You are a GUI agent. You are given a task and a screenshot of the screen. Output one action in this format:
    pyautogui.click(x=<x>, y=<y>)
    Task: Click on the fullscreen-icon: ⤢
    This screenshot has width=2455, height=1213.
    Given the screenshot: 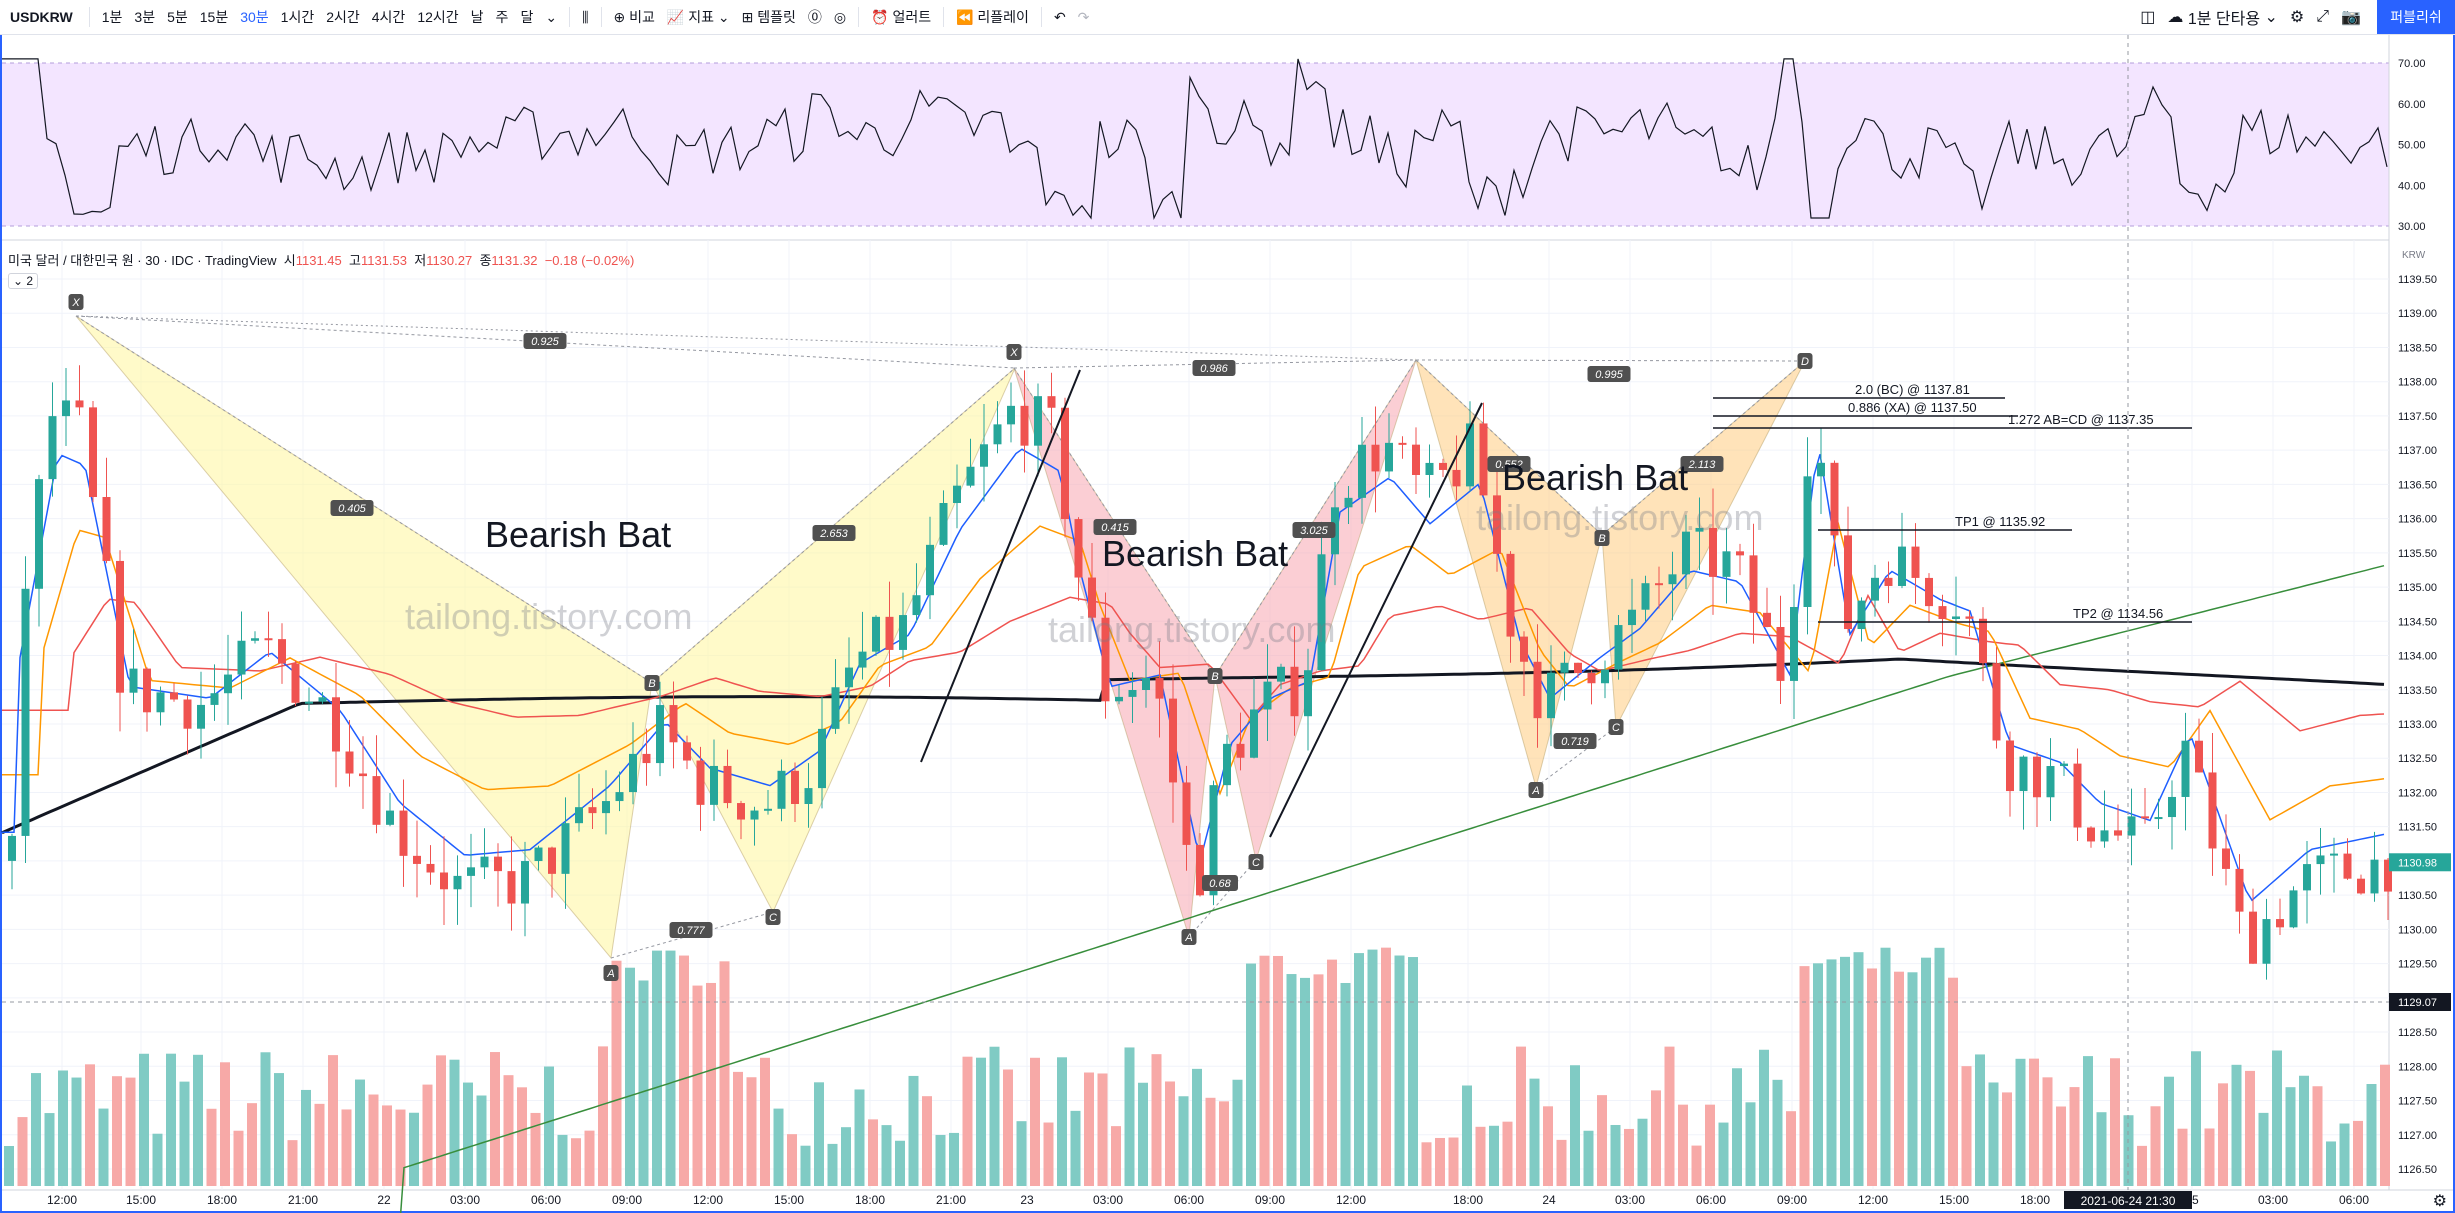 What is the action you would take?
    pyautogui.click(x=2323, y=16)
    